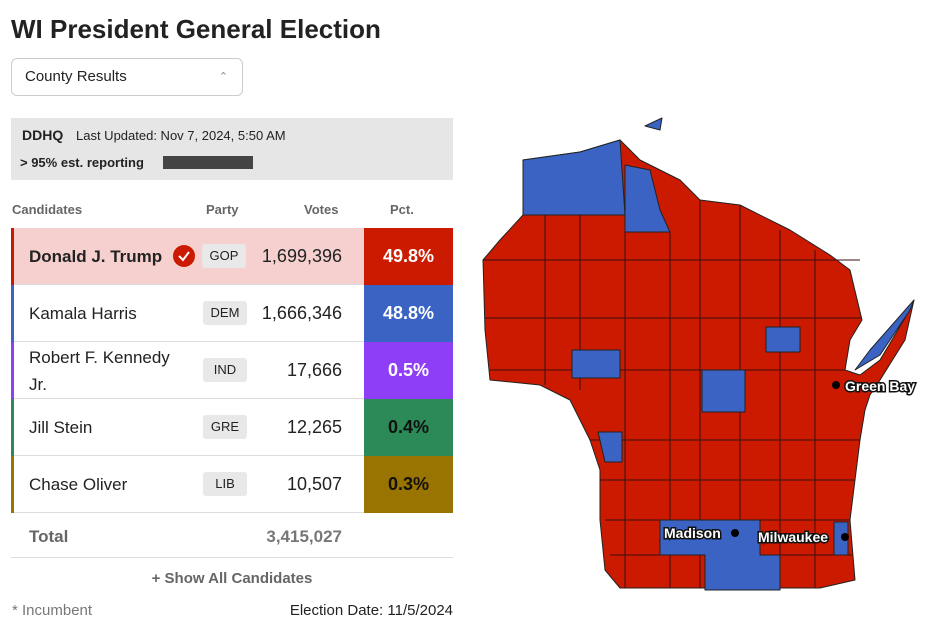 This screenshot has width=939, height=628. Describe the element at coordinates (184, 256) in the screenshot. I see `winner-check` at that location.